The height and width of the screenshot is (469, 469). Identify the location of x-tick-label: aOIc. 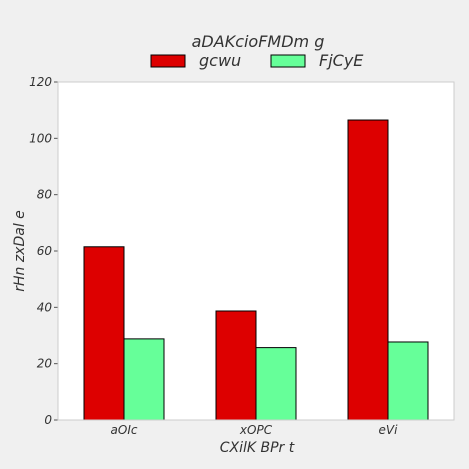
(124, 430).